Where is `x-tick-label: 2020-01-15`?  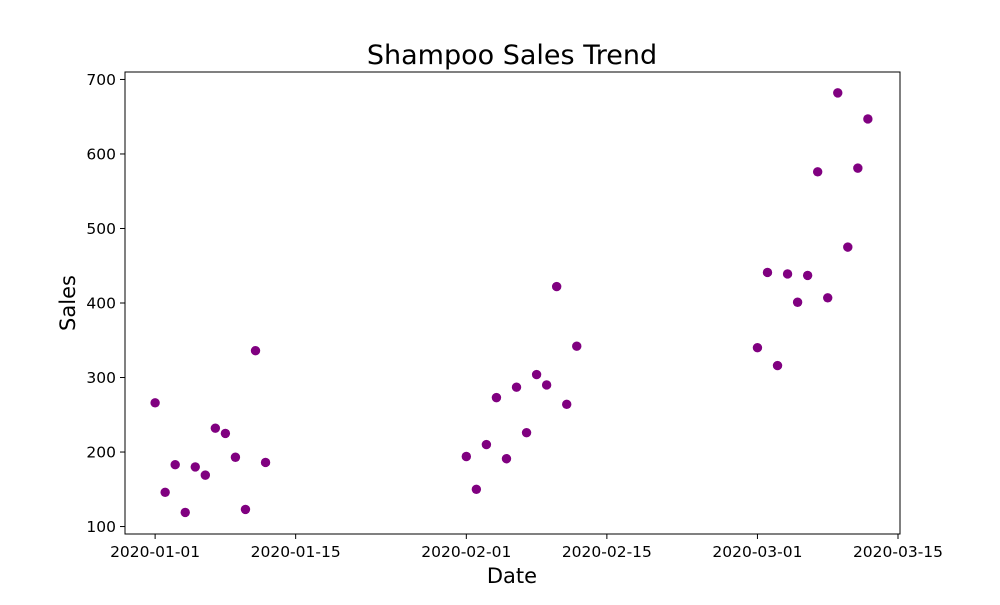 x-tick-label: 2020-01-15 is located at coordinates (296, 552).